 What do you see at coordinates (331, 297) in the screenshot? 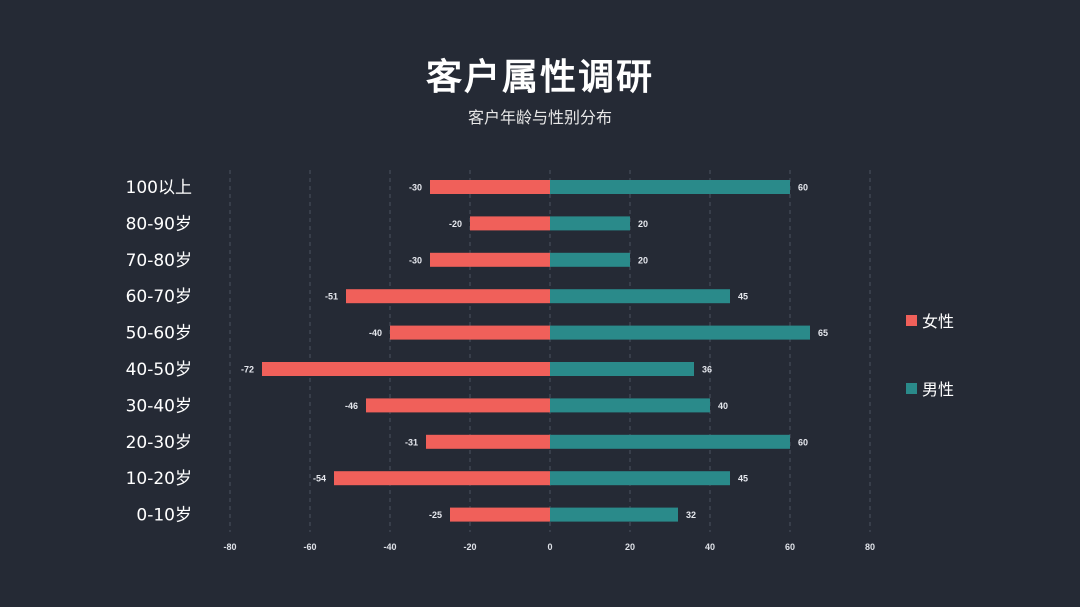
I see `data-label-female: -51` at bounding box center [331, 297].